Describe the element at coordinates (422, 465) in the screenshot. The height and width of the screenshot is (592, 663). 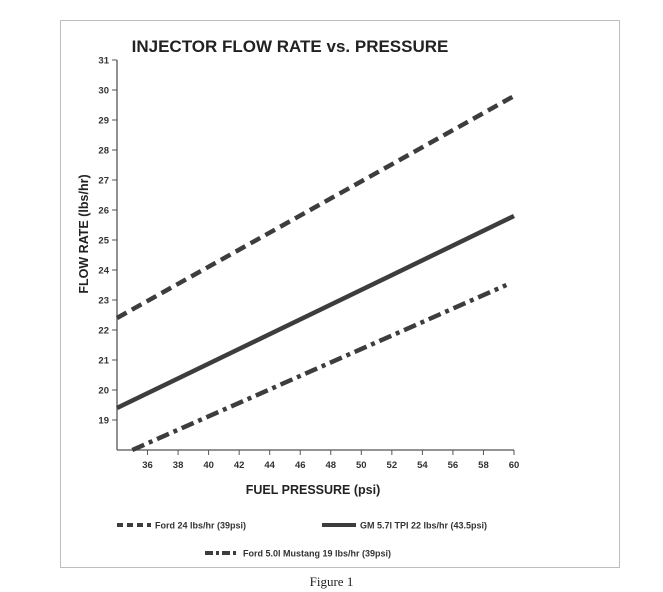
I see `x-tick-label: 54` at that location.